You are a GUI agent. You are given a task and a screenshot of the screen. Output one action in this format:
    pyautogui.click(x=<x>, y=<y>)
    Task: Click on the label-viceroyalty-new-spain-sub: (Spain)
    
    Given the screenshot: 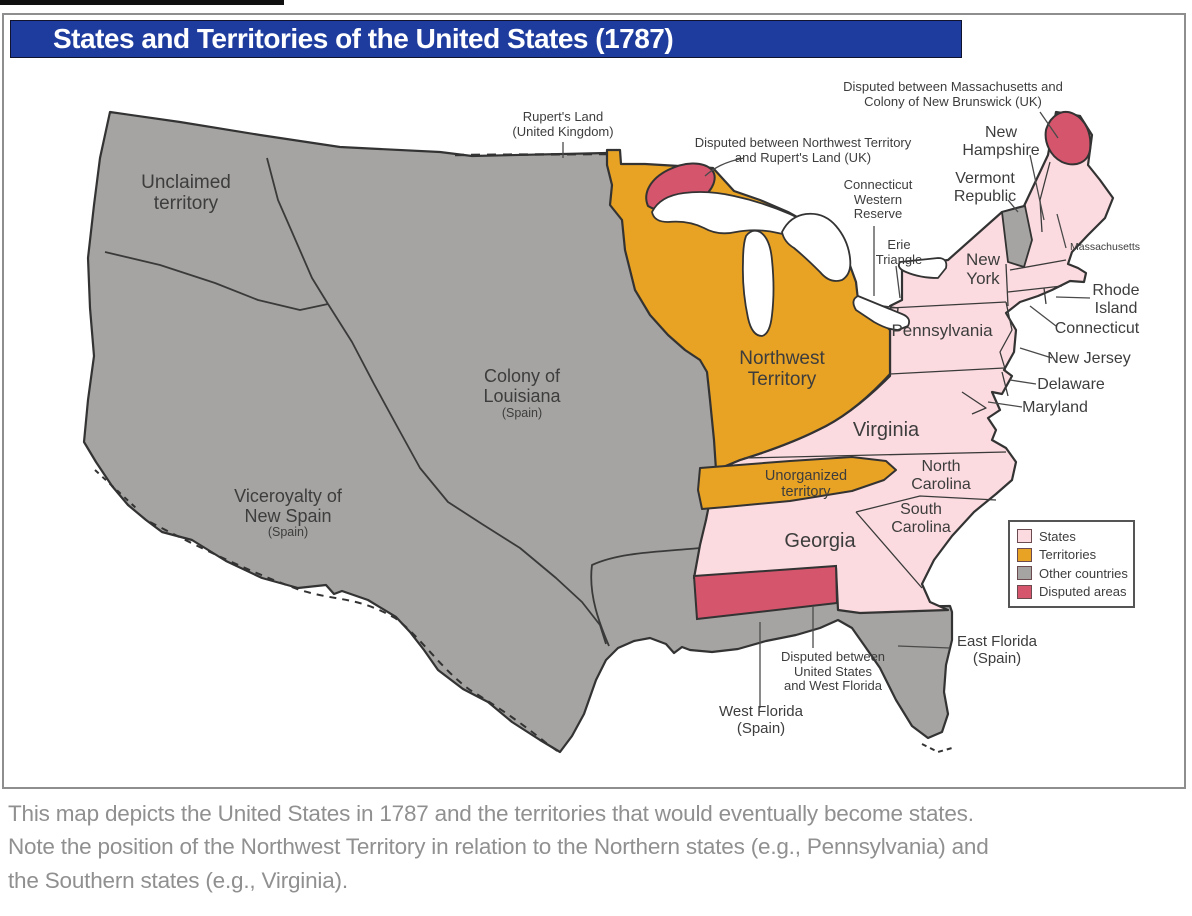 What is the action you would take?
    pyautogui.click(x=288, y=532)
    